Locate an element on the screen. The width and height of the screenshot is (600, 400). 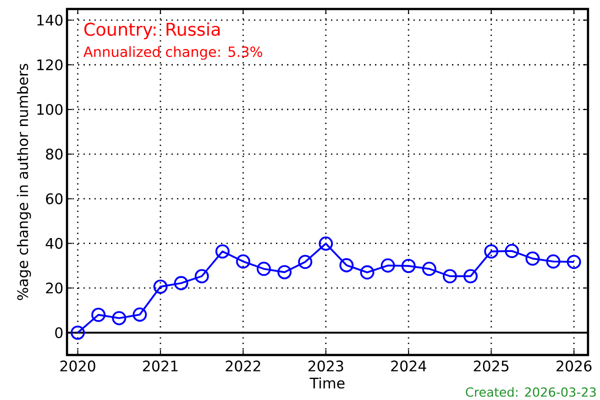
x-tick-label: 2022 is located at coordinates (243, 366).